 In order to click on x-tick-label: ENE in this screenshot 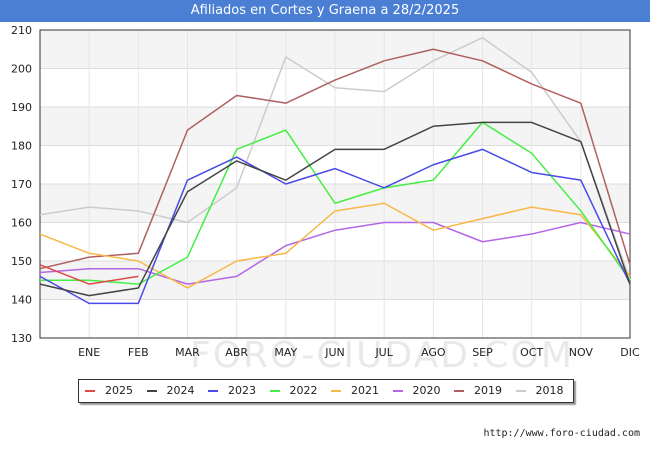, I will do `click(89, 352)`.